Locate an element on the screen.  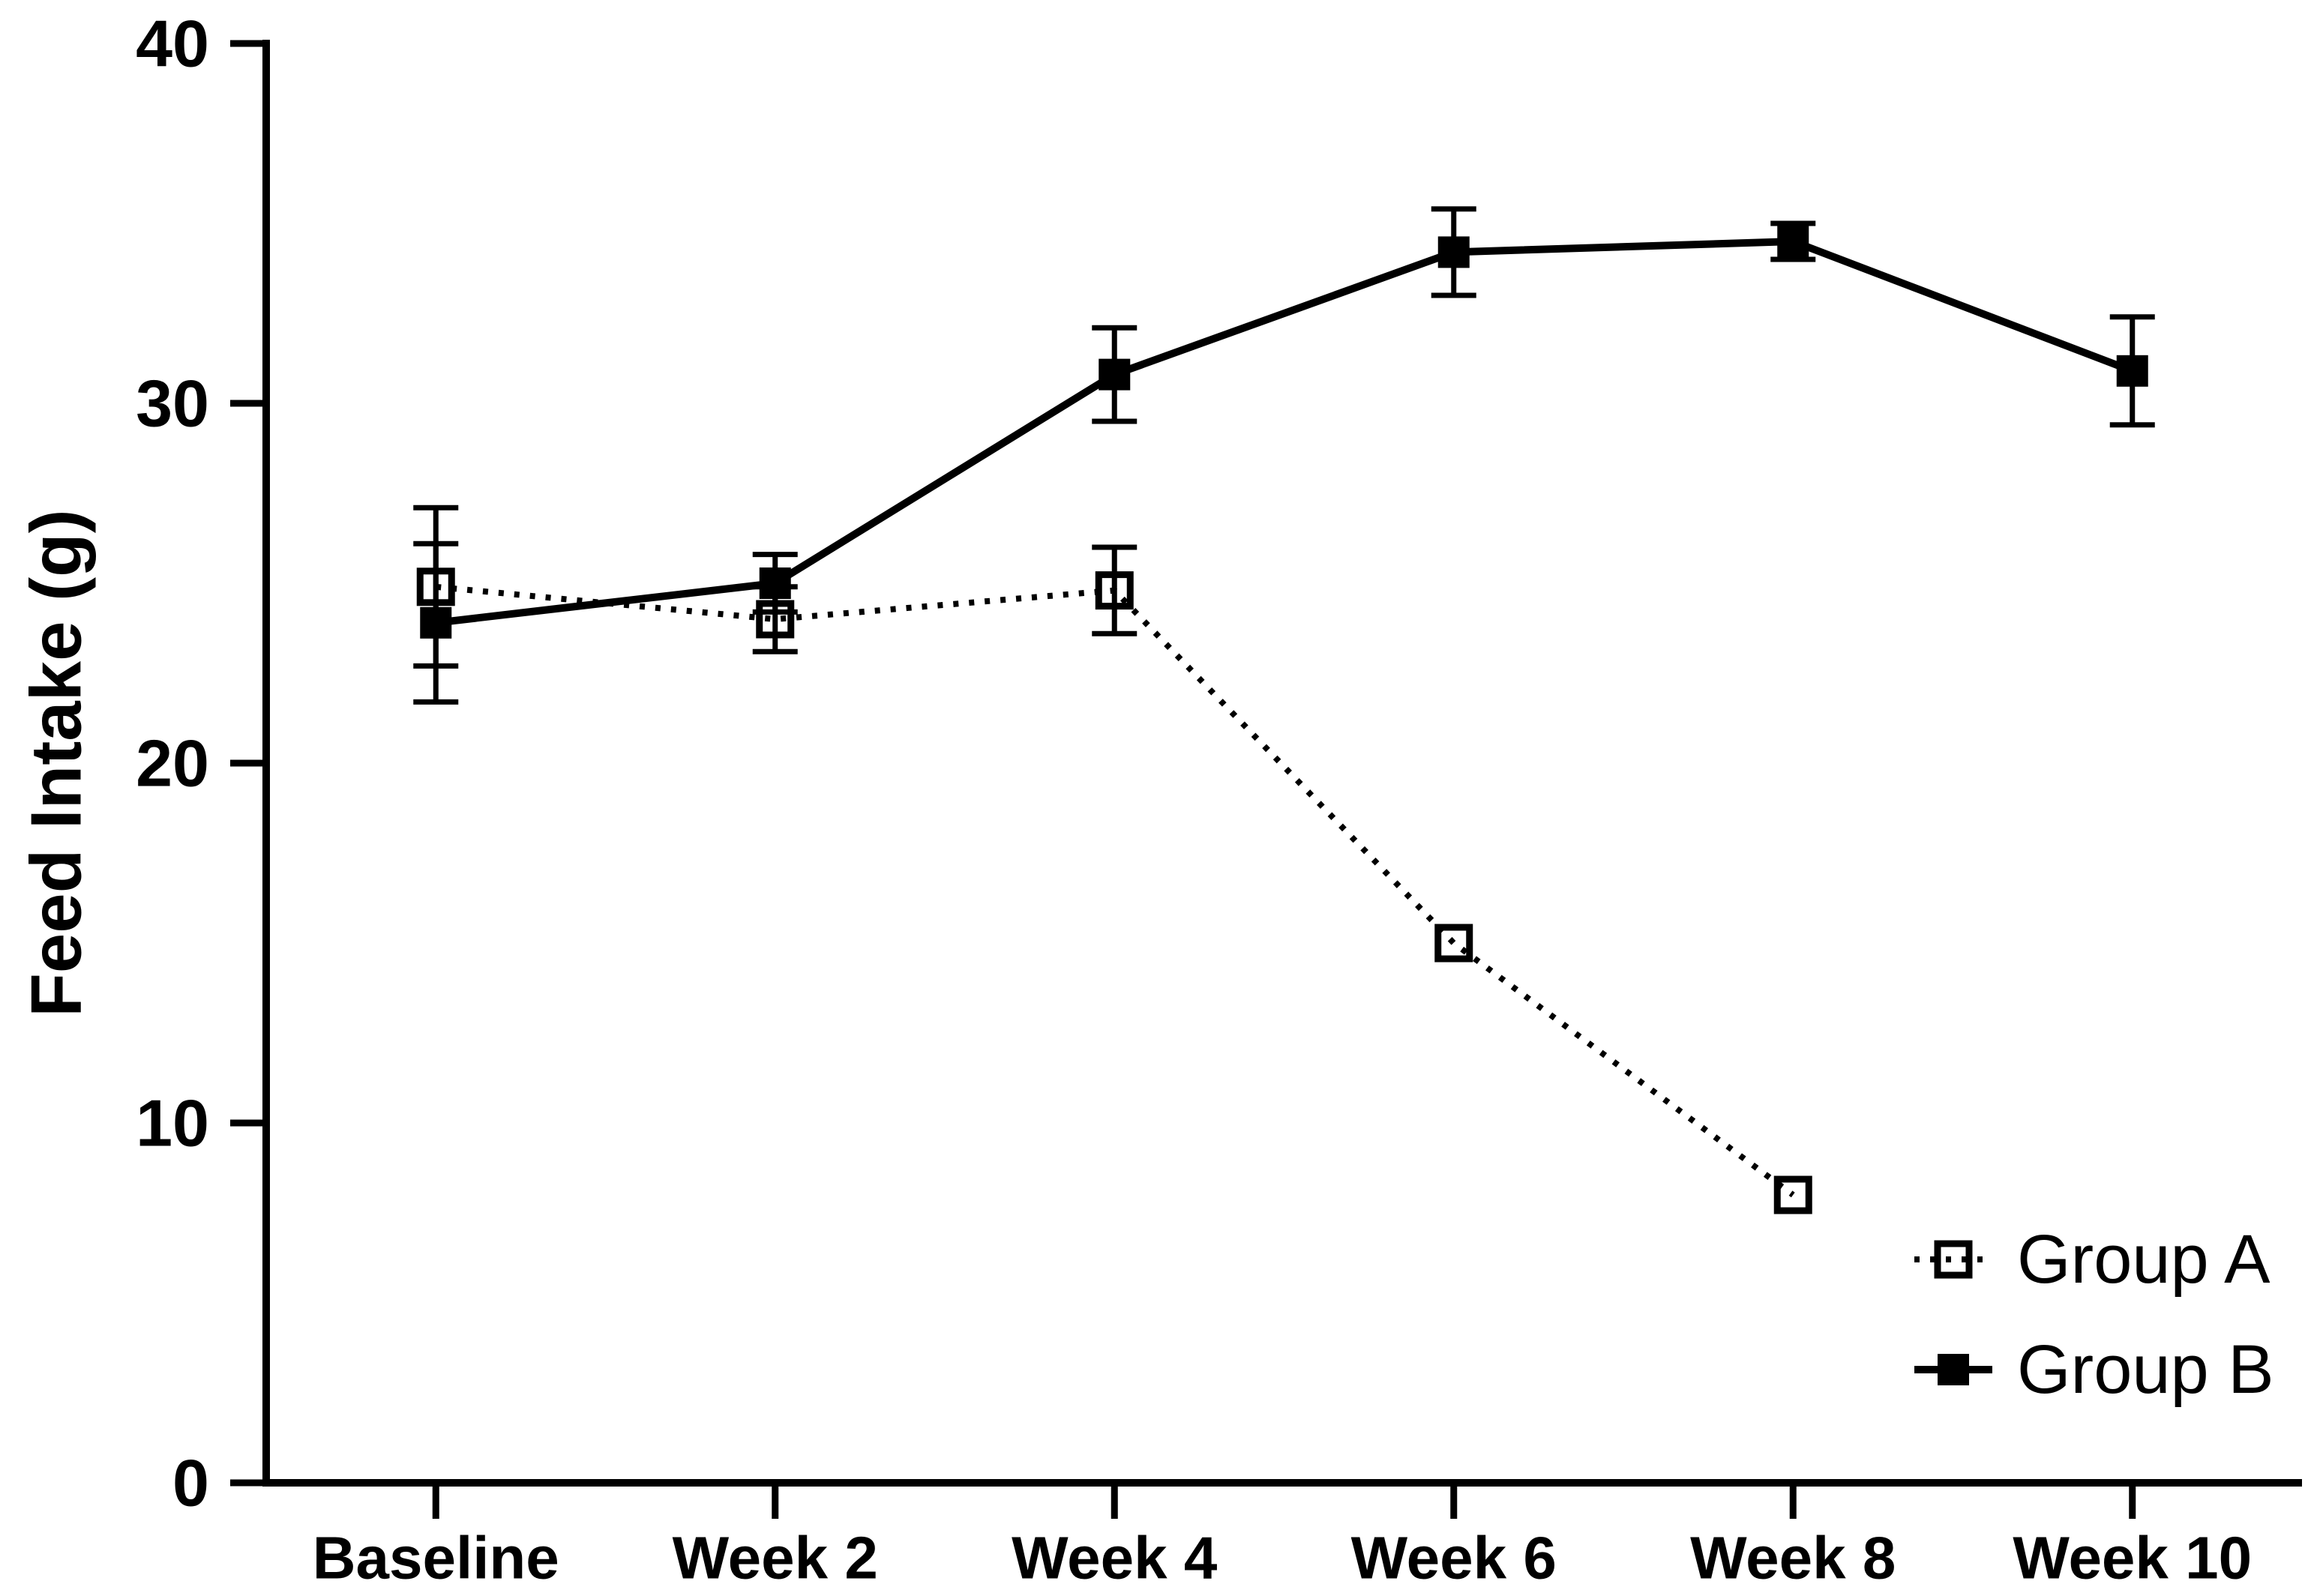
x-tick-label: Week 4 is located at coordinates (1115, 1558).